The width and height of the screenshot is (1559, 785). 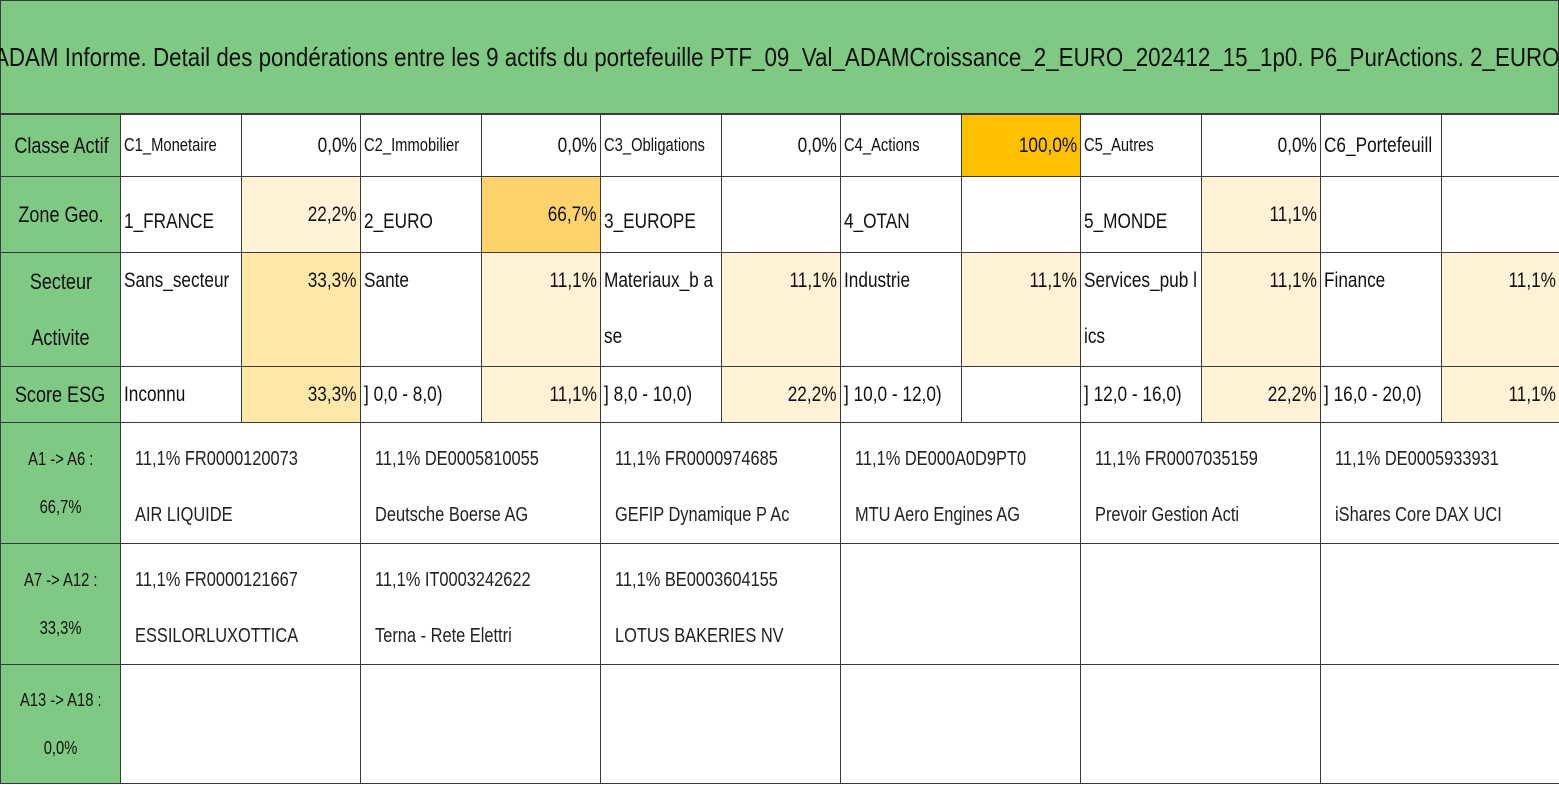 What do you see at coordinates (901, 214) in the screenshot?
I see `zone-4-label: 4_OTAN` at bounding box center [901, 214].